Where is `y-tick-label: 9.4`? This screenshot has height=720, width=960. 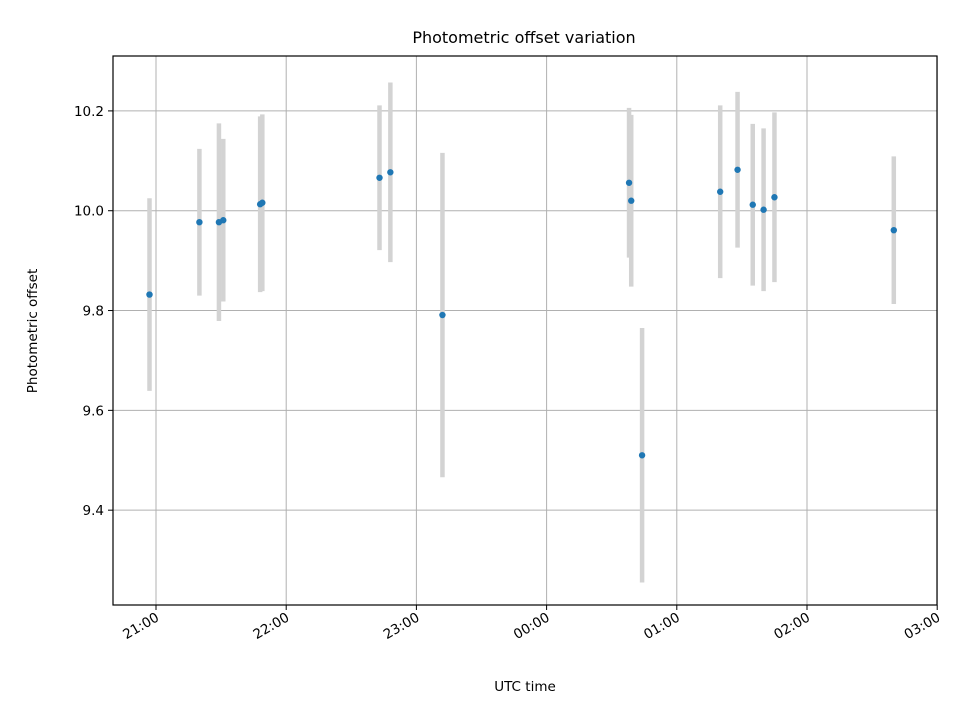
y-tick-label: 9.4 is located at coordinates (93, 511).